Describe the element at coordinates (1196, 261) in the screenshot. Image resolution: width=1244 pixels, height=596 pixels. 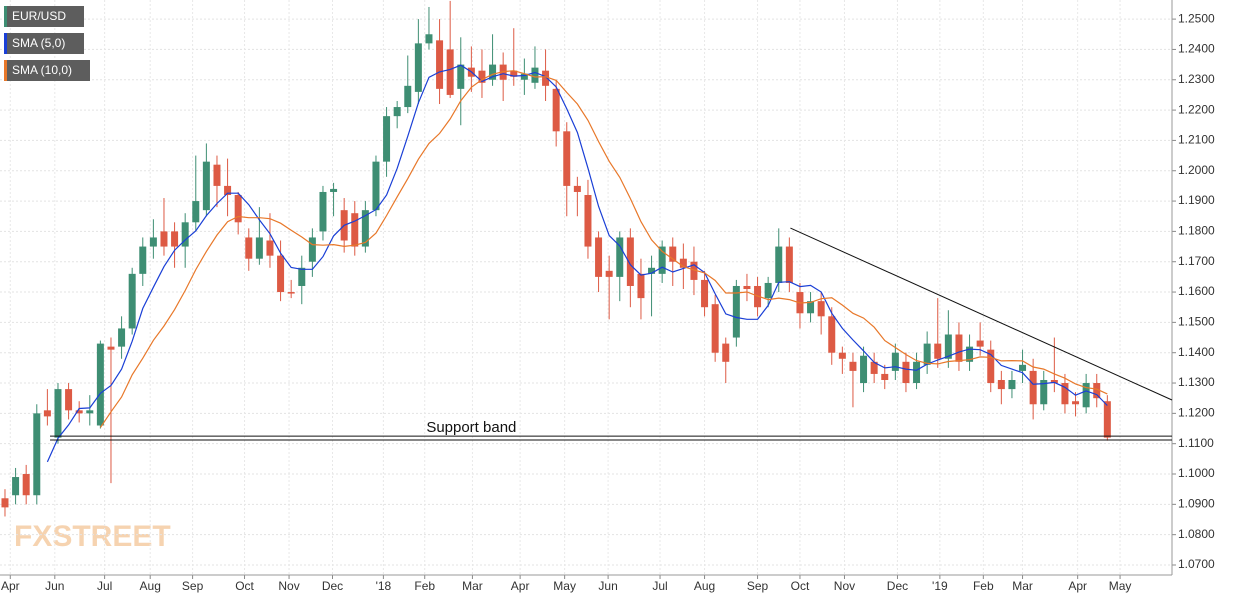
I see `y-tick-label: 1.1700` at that location.